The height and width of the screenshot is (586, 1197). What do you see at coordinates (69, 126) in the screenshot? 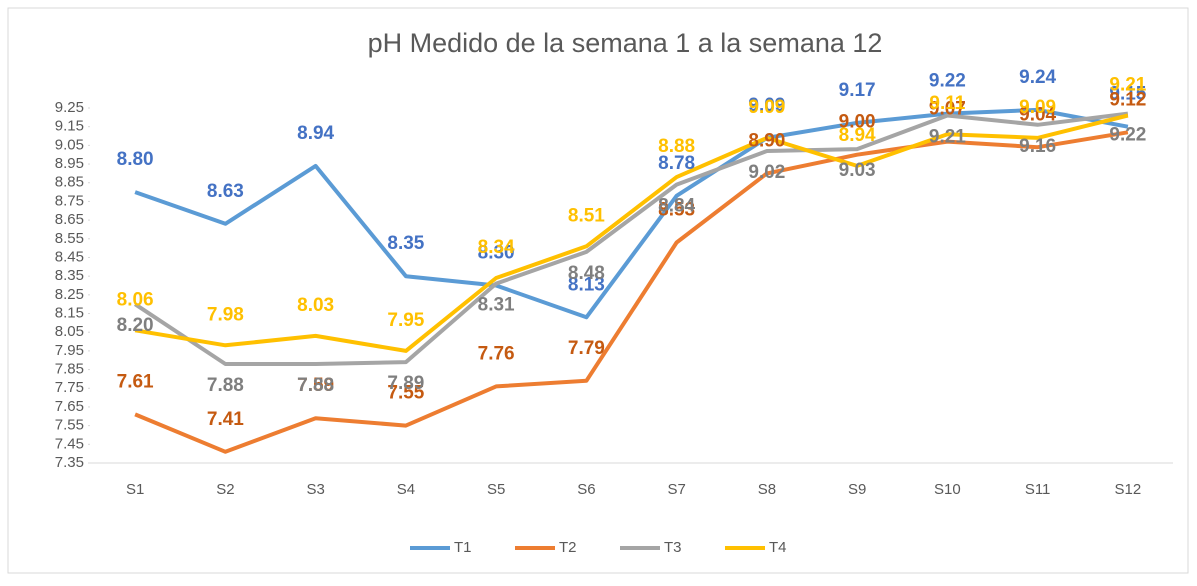
I see `y-tick-label: 9.15` at bounding box center [69, 126].